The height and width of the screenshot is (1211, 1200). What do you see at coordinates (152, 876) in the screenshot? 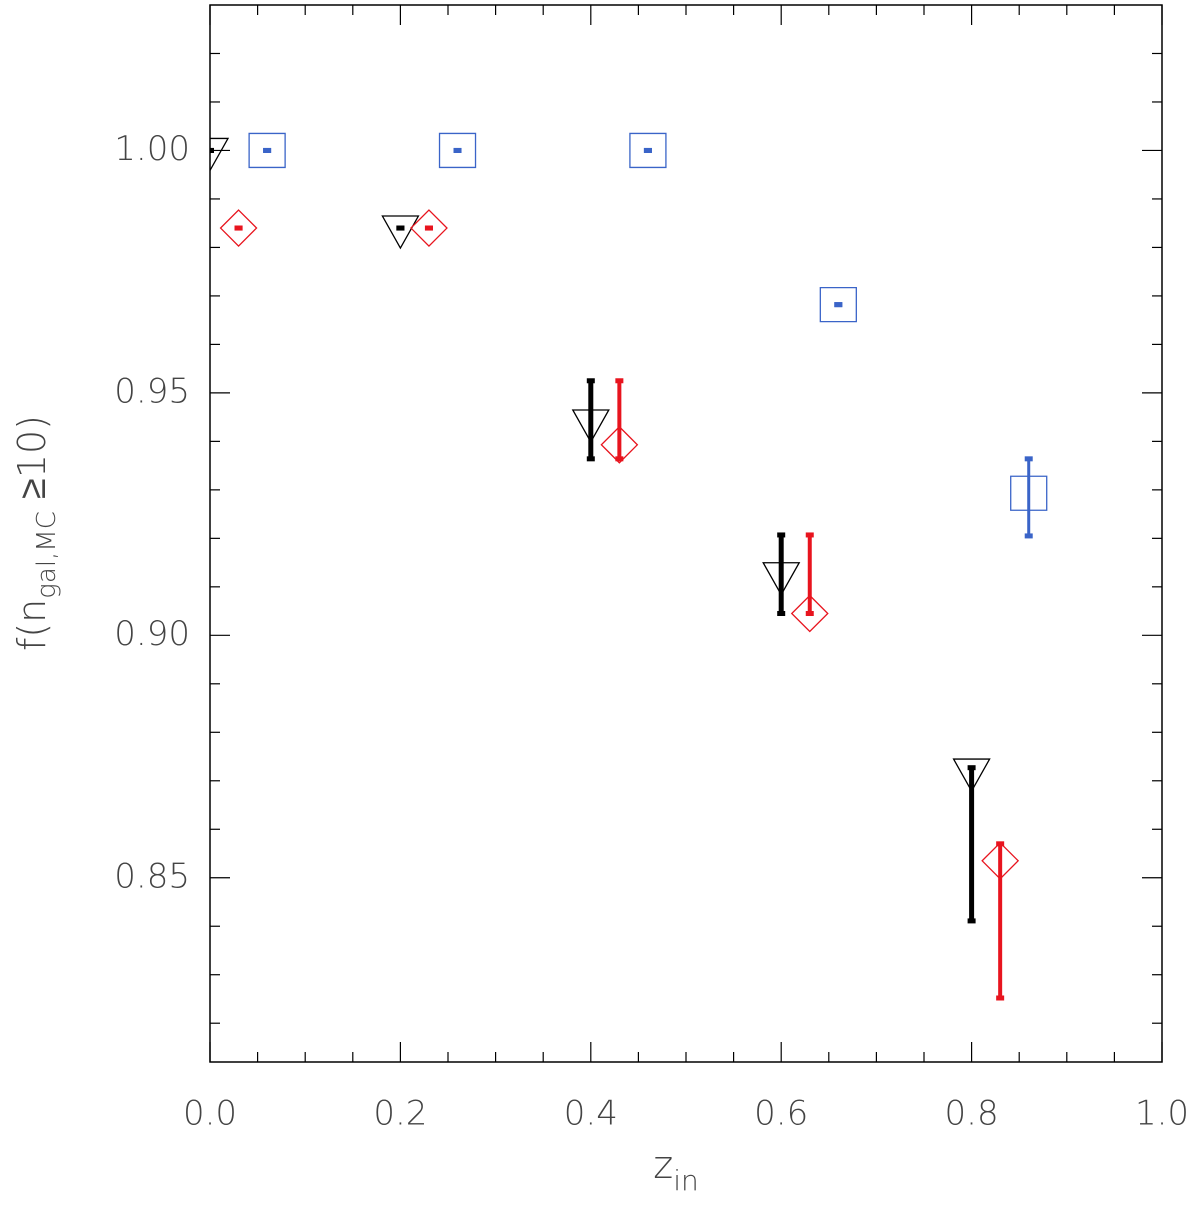
I see `y-tick-label: 0.85` at bounding box center [152, 876].